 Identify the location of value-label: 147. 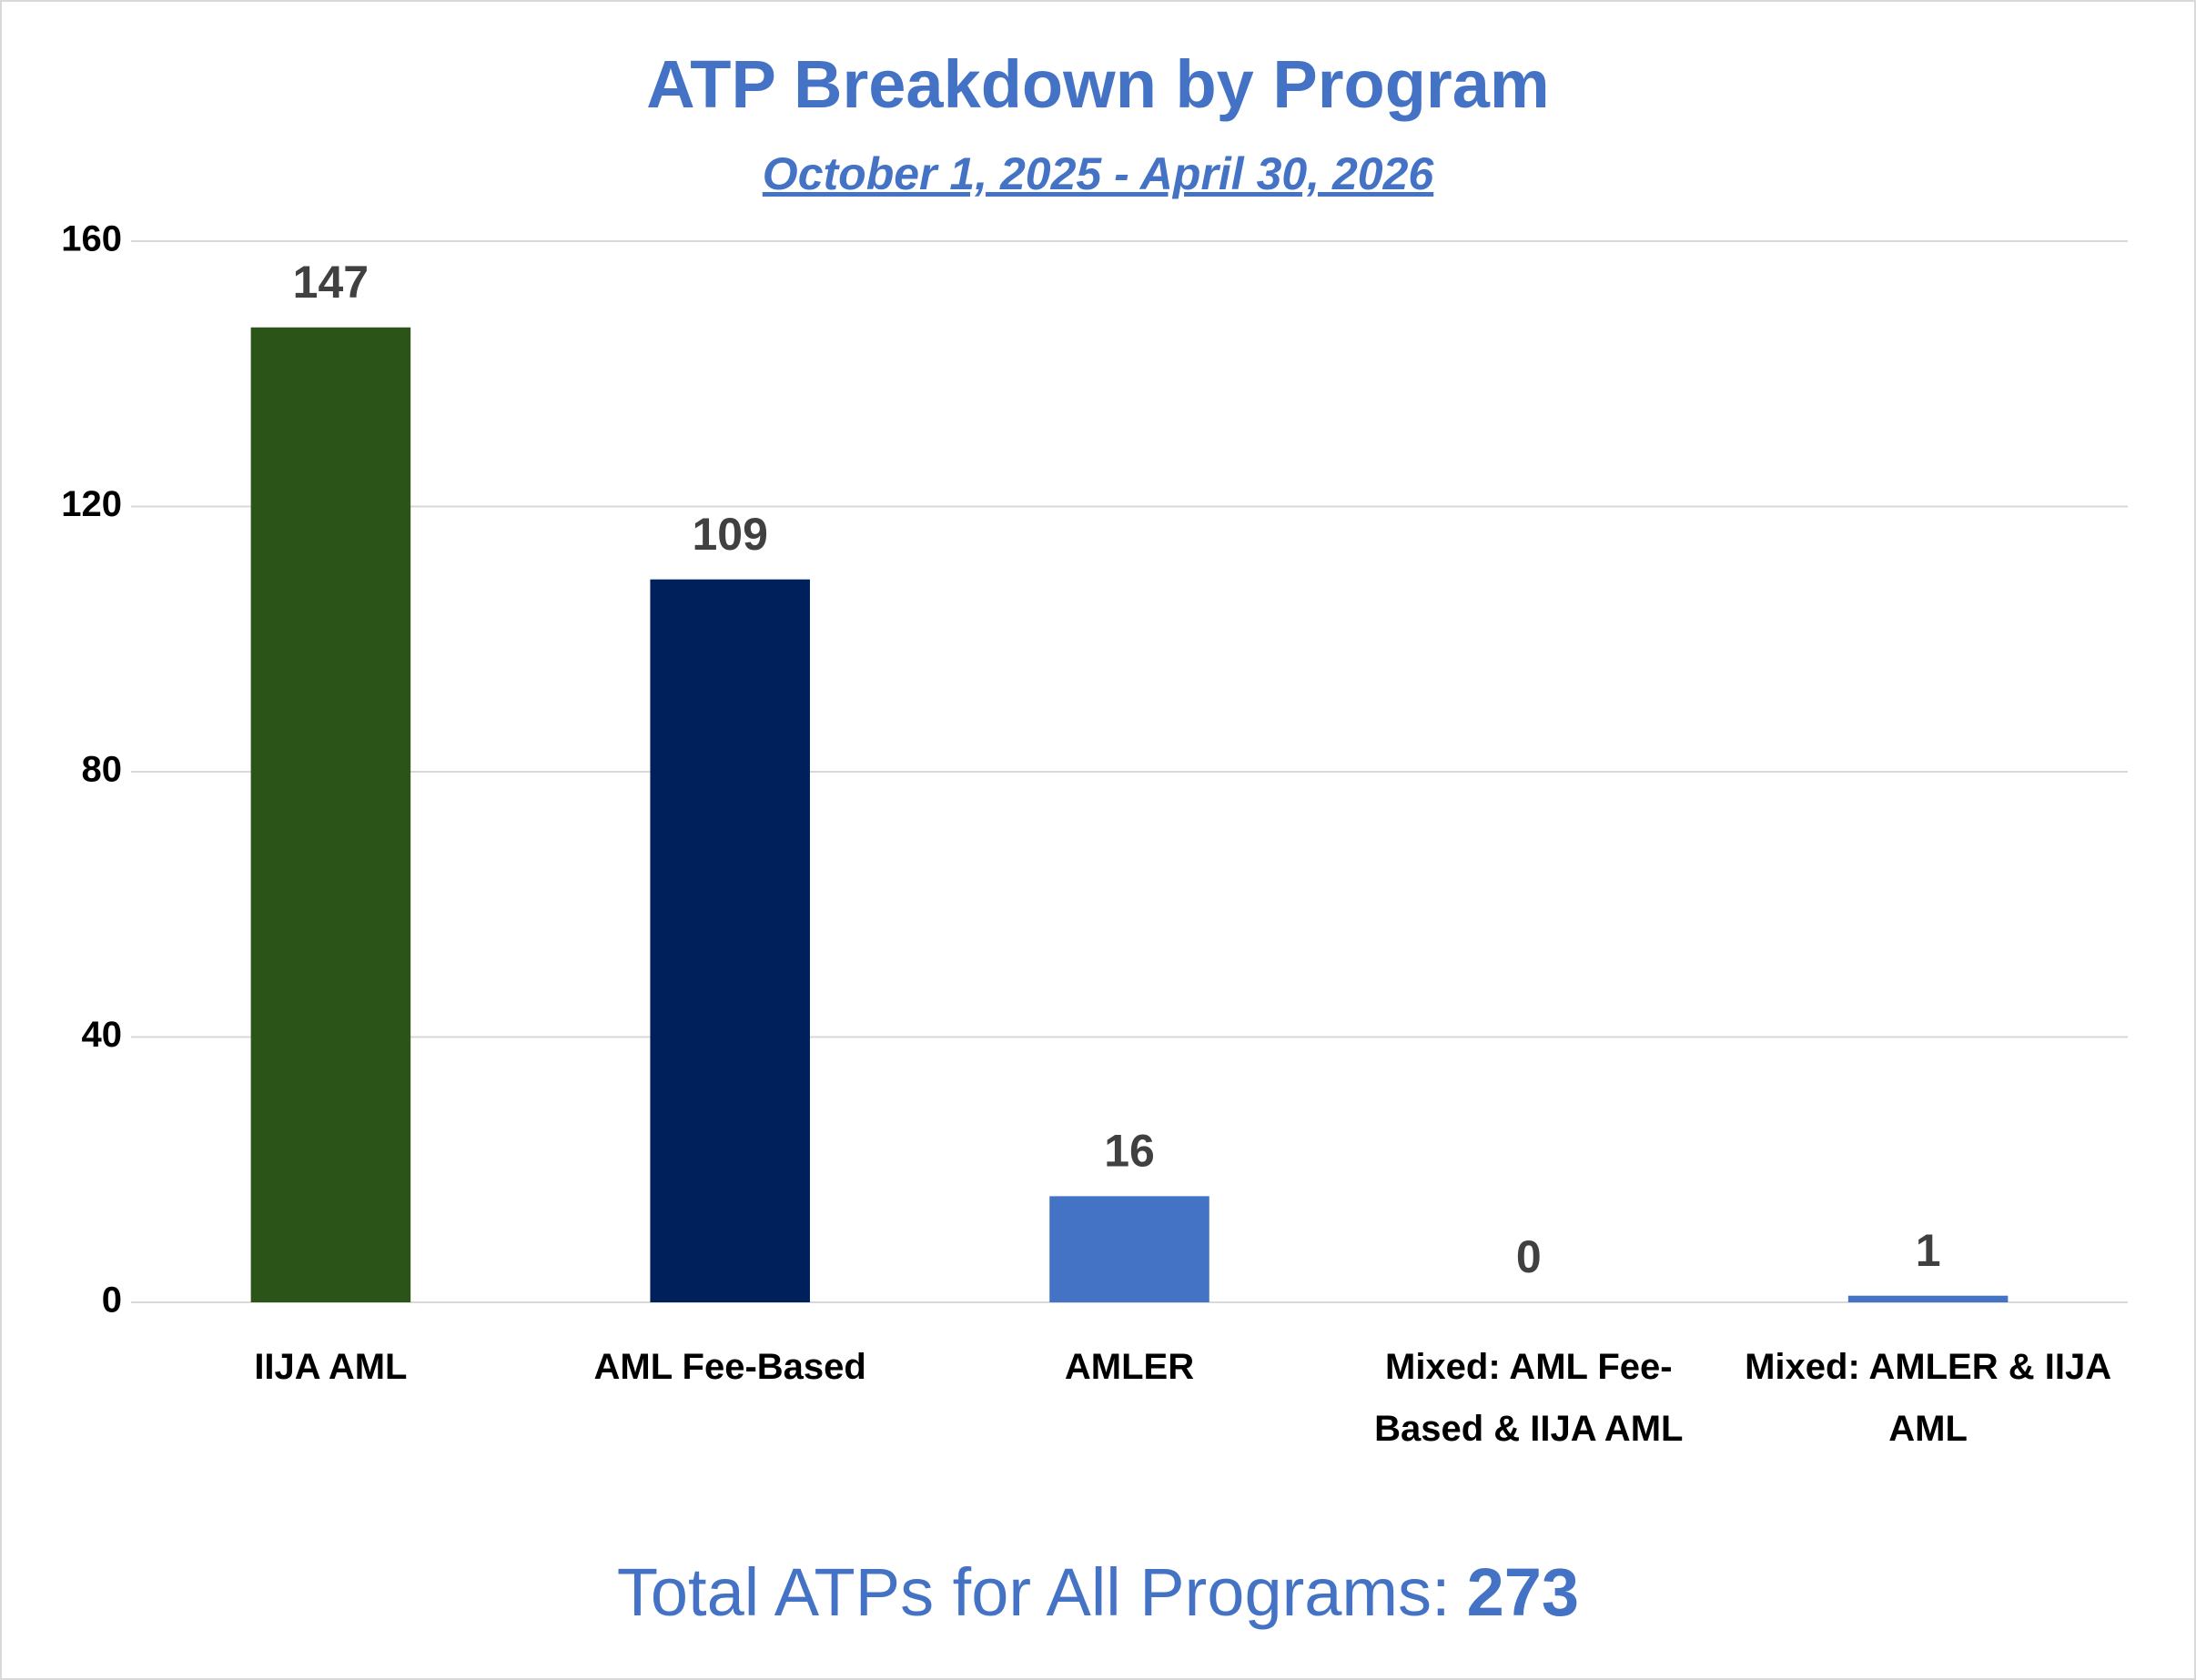
(331, 282).